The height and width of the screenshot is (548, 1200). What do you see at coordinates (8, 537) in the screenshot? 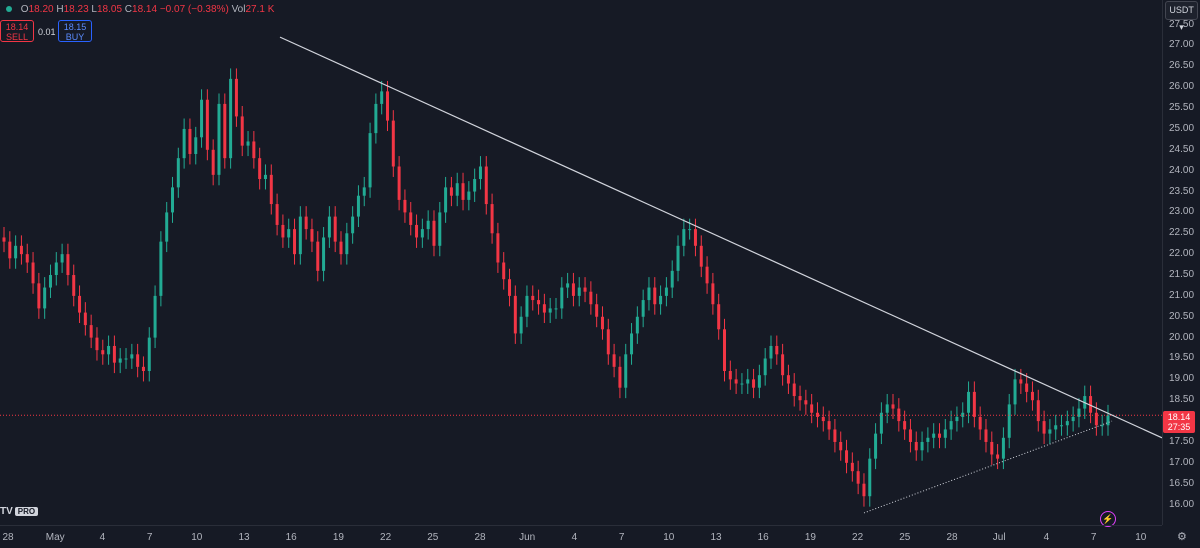
I see `time-tick: 28` at bounding box center [8, 537].